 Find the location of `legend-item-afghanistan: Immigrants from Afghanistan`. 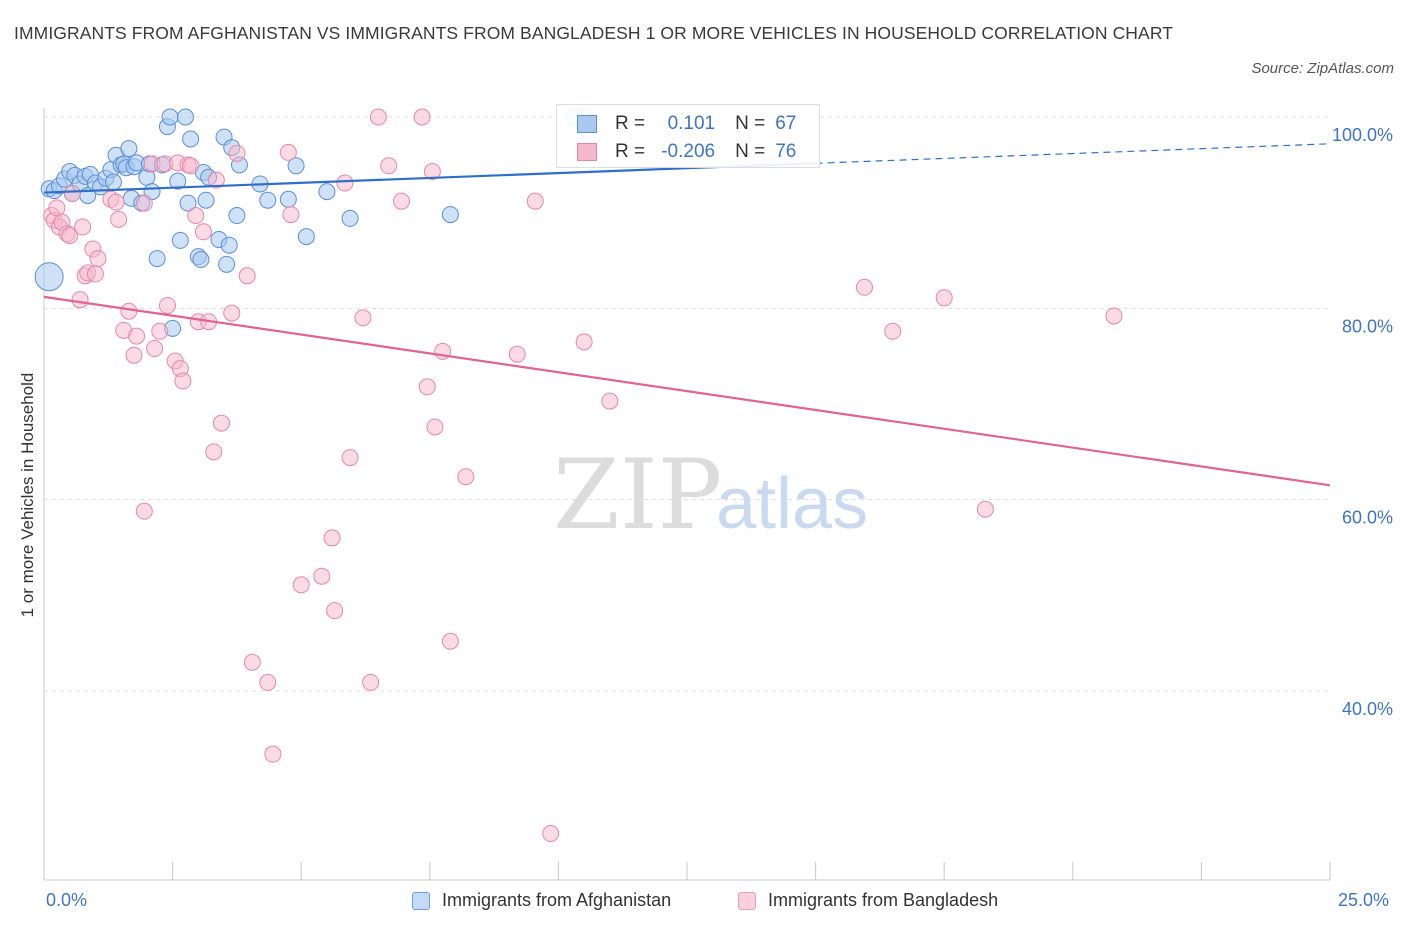

legend-item-afghanistan: Immigrants from Afghanistan is located at coordinates (541, 900).